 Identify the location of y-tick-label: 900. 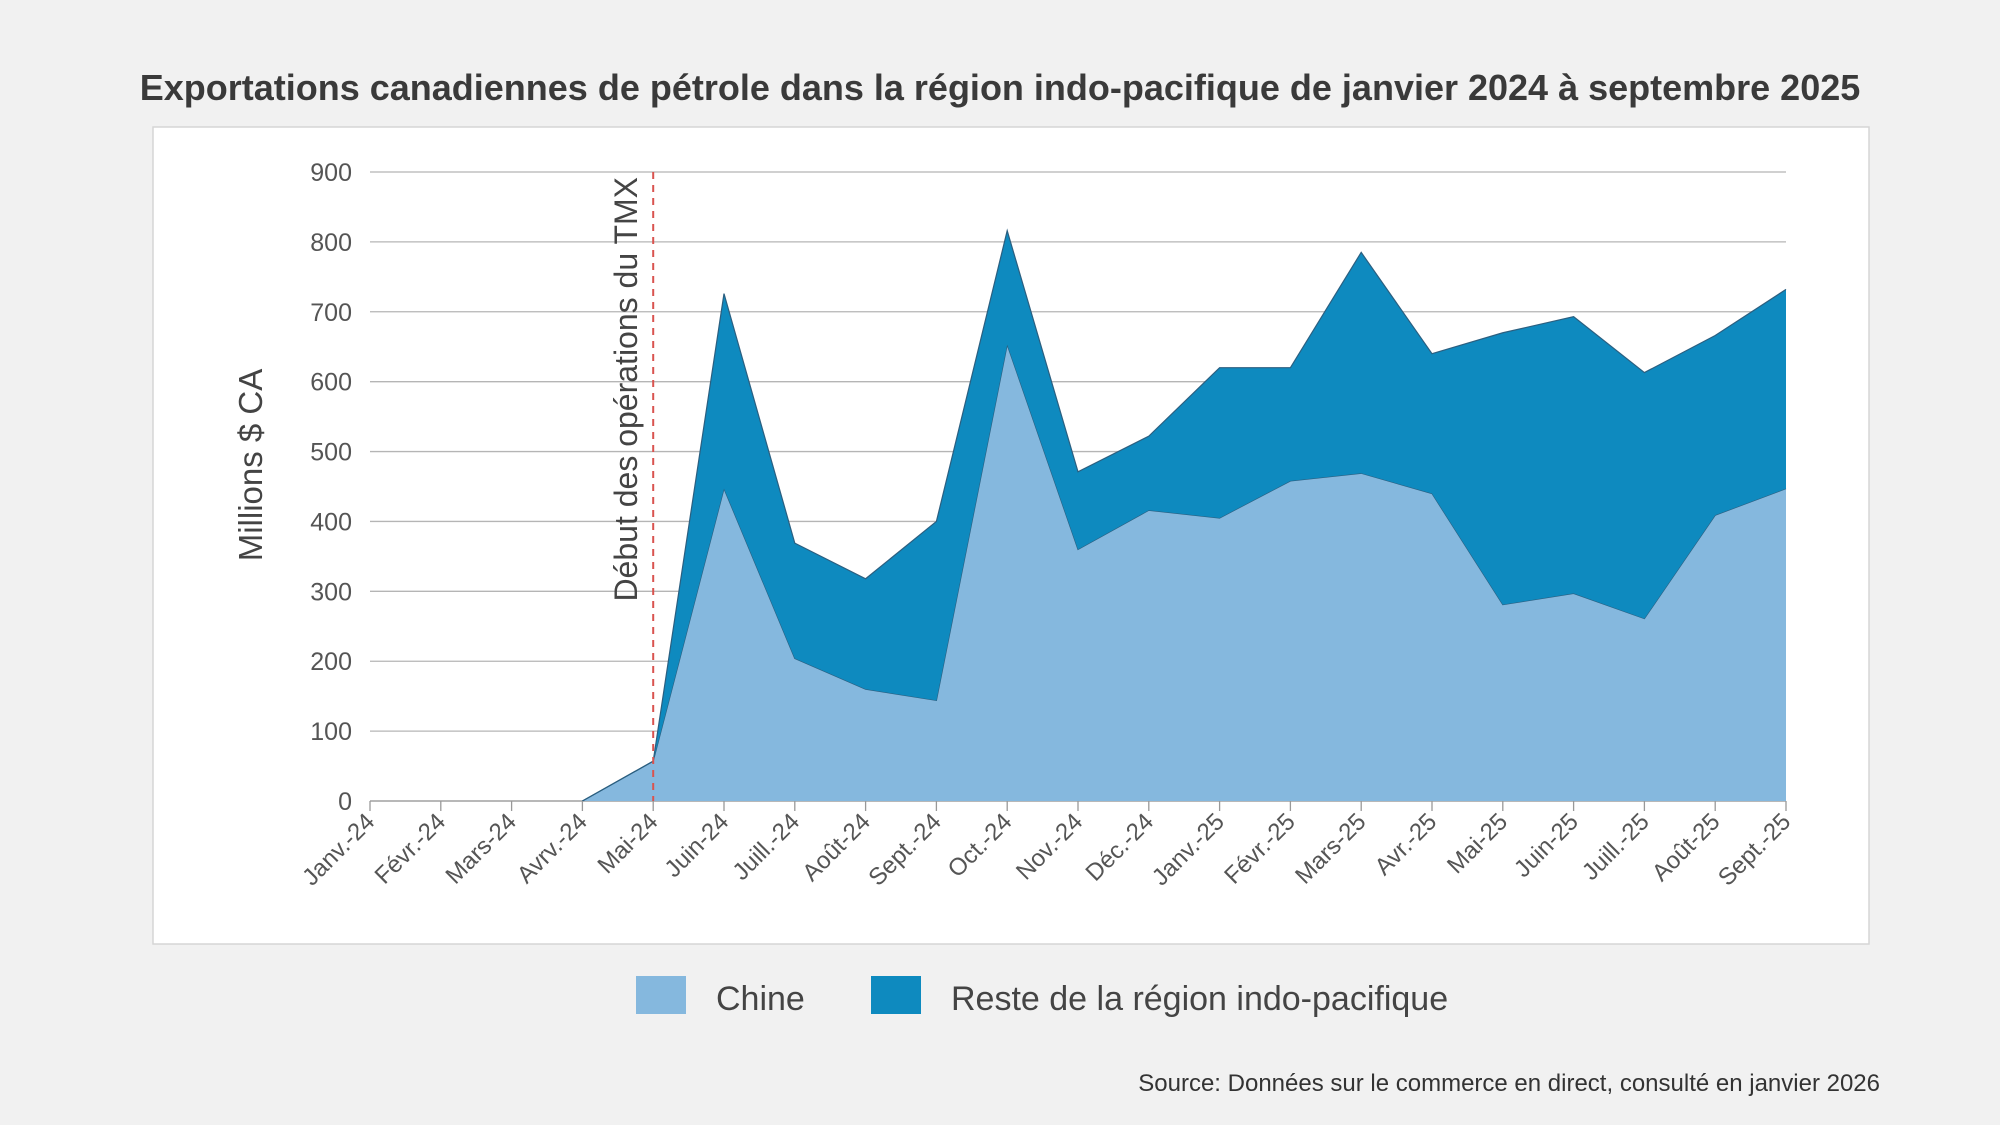
(331, 173).